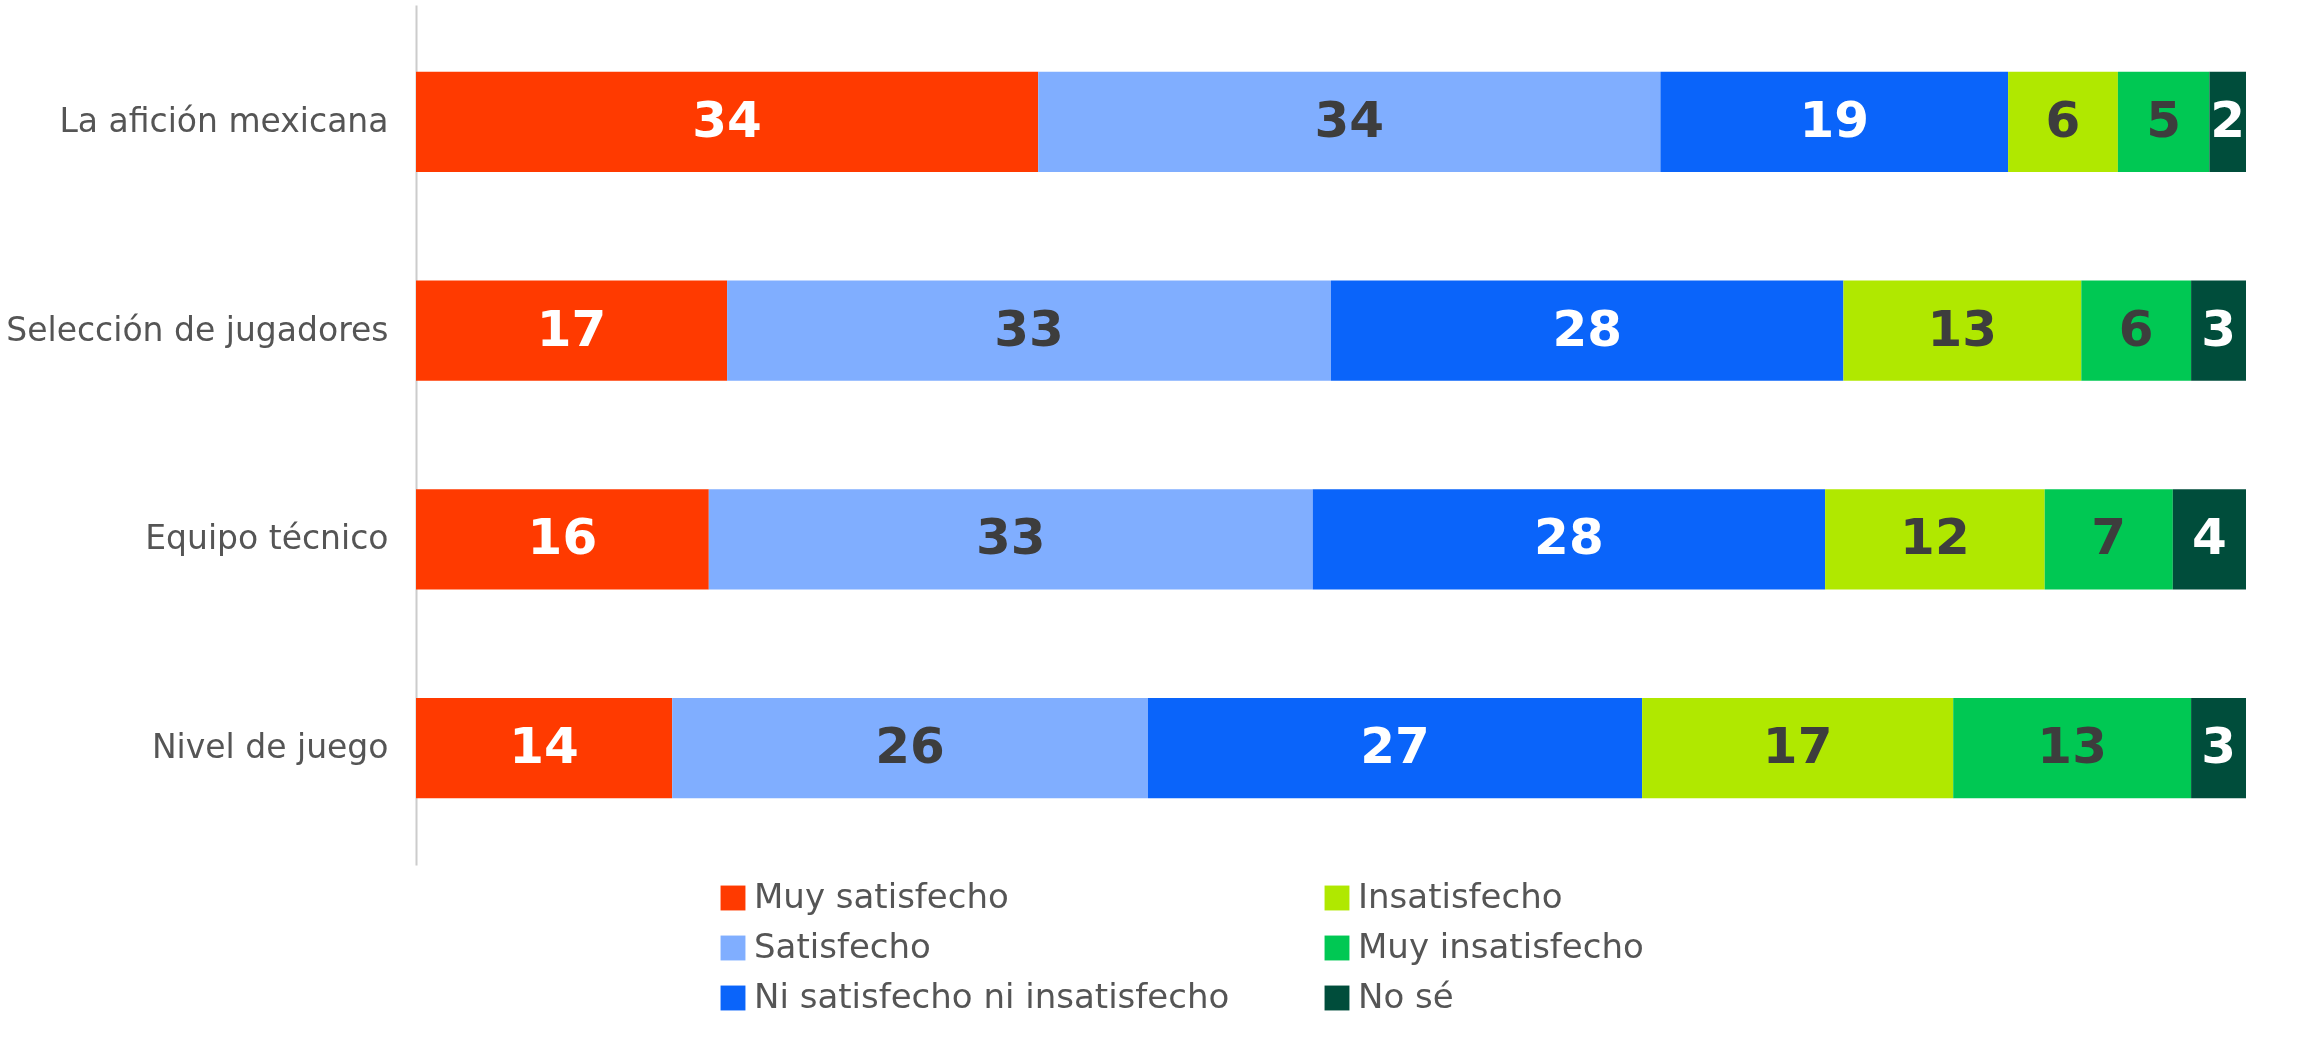 This screenshot has height=1061, width=2298. I want to click on data-label: 14, so click(544, 746).